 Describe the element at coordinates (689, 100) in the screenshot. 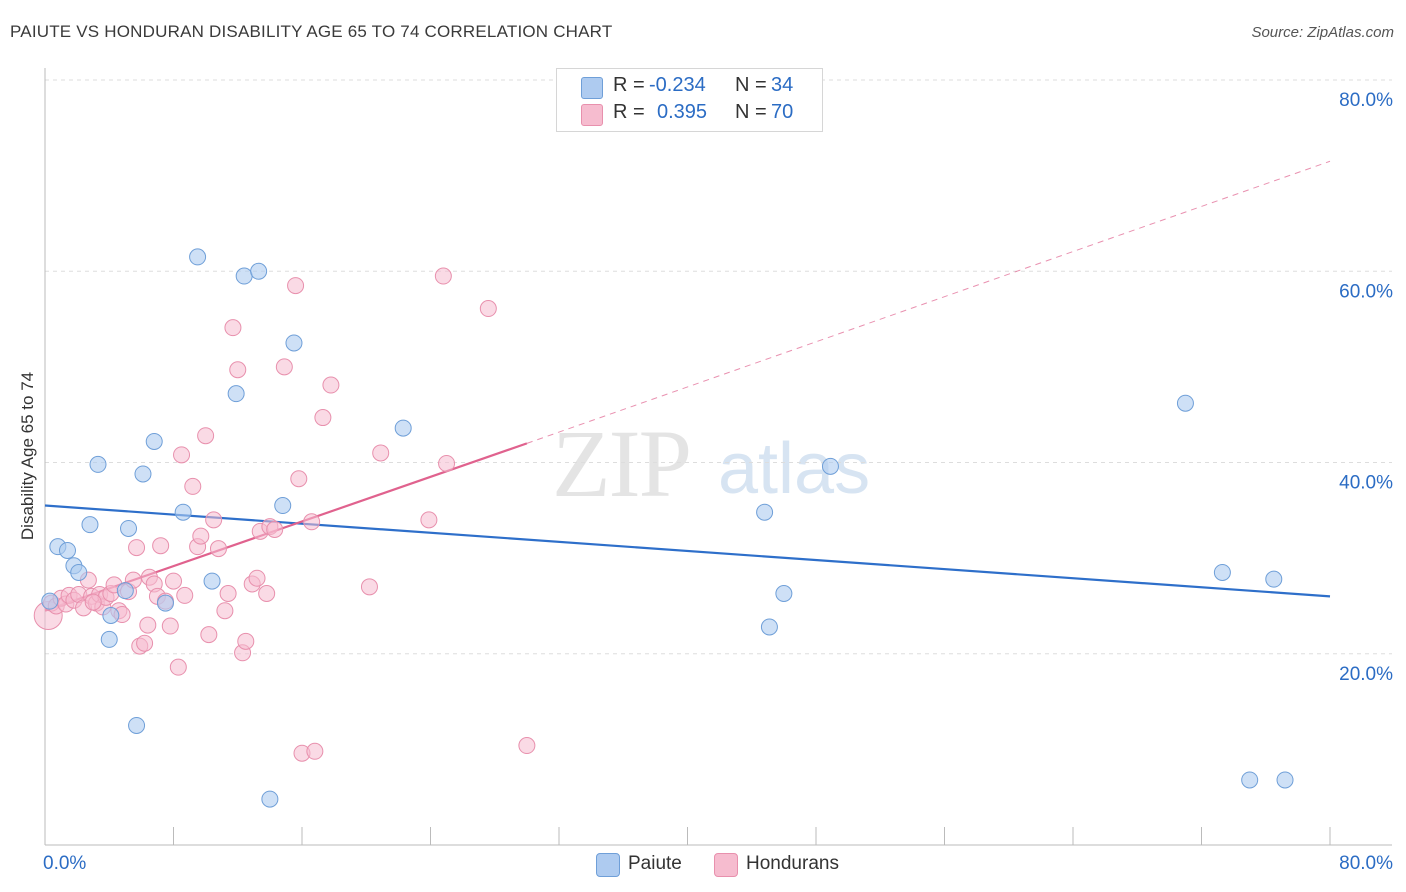

I see `correlation-legend: R = -0.234 N = 34 R = 0.395 N = 70` at that location.